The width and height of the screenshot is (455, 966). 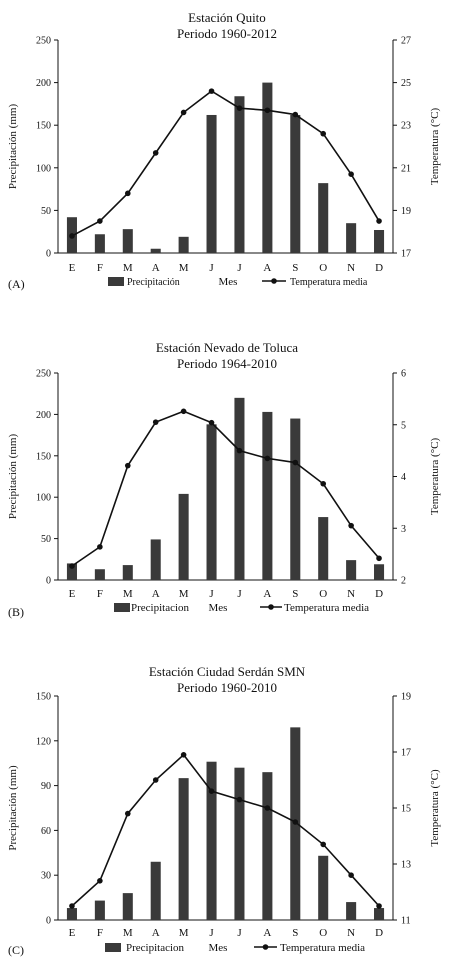 I want to click on legend-line-label: Temperatura media, so click(x=329, y=282).